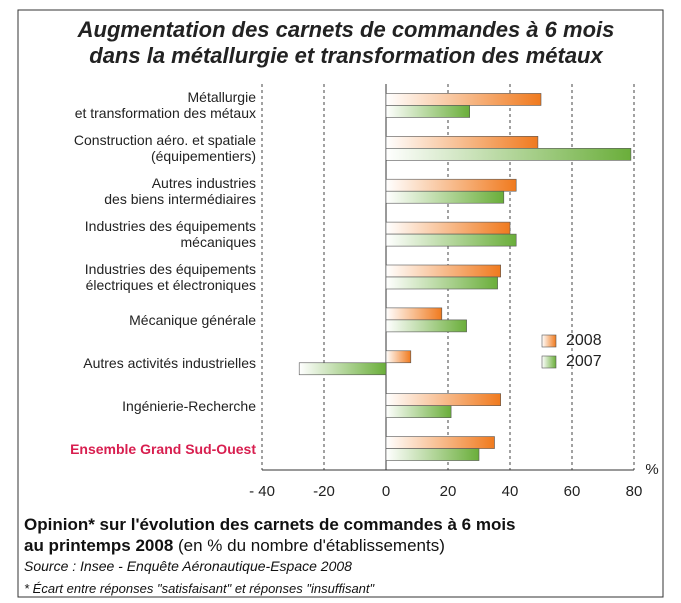  What do you see at coordinates (510, 491) in the screenshot?
I see `x-tick-label: 40` at bounding box center [510, 491].